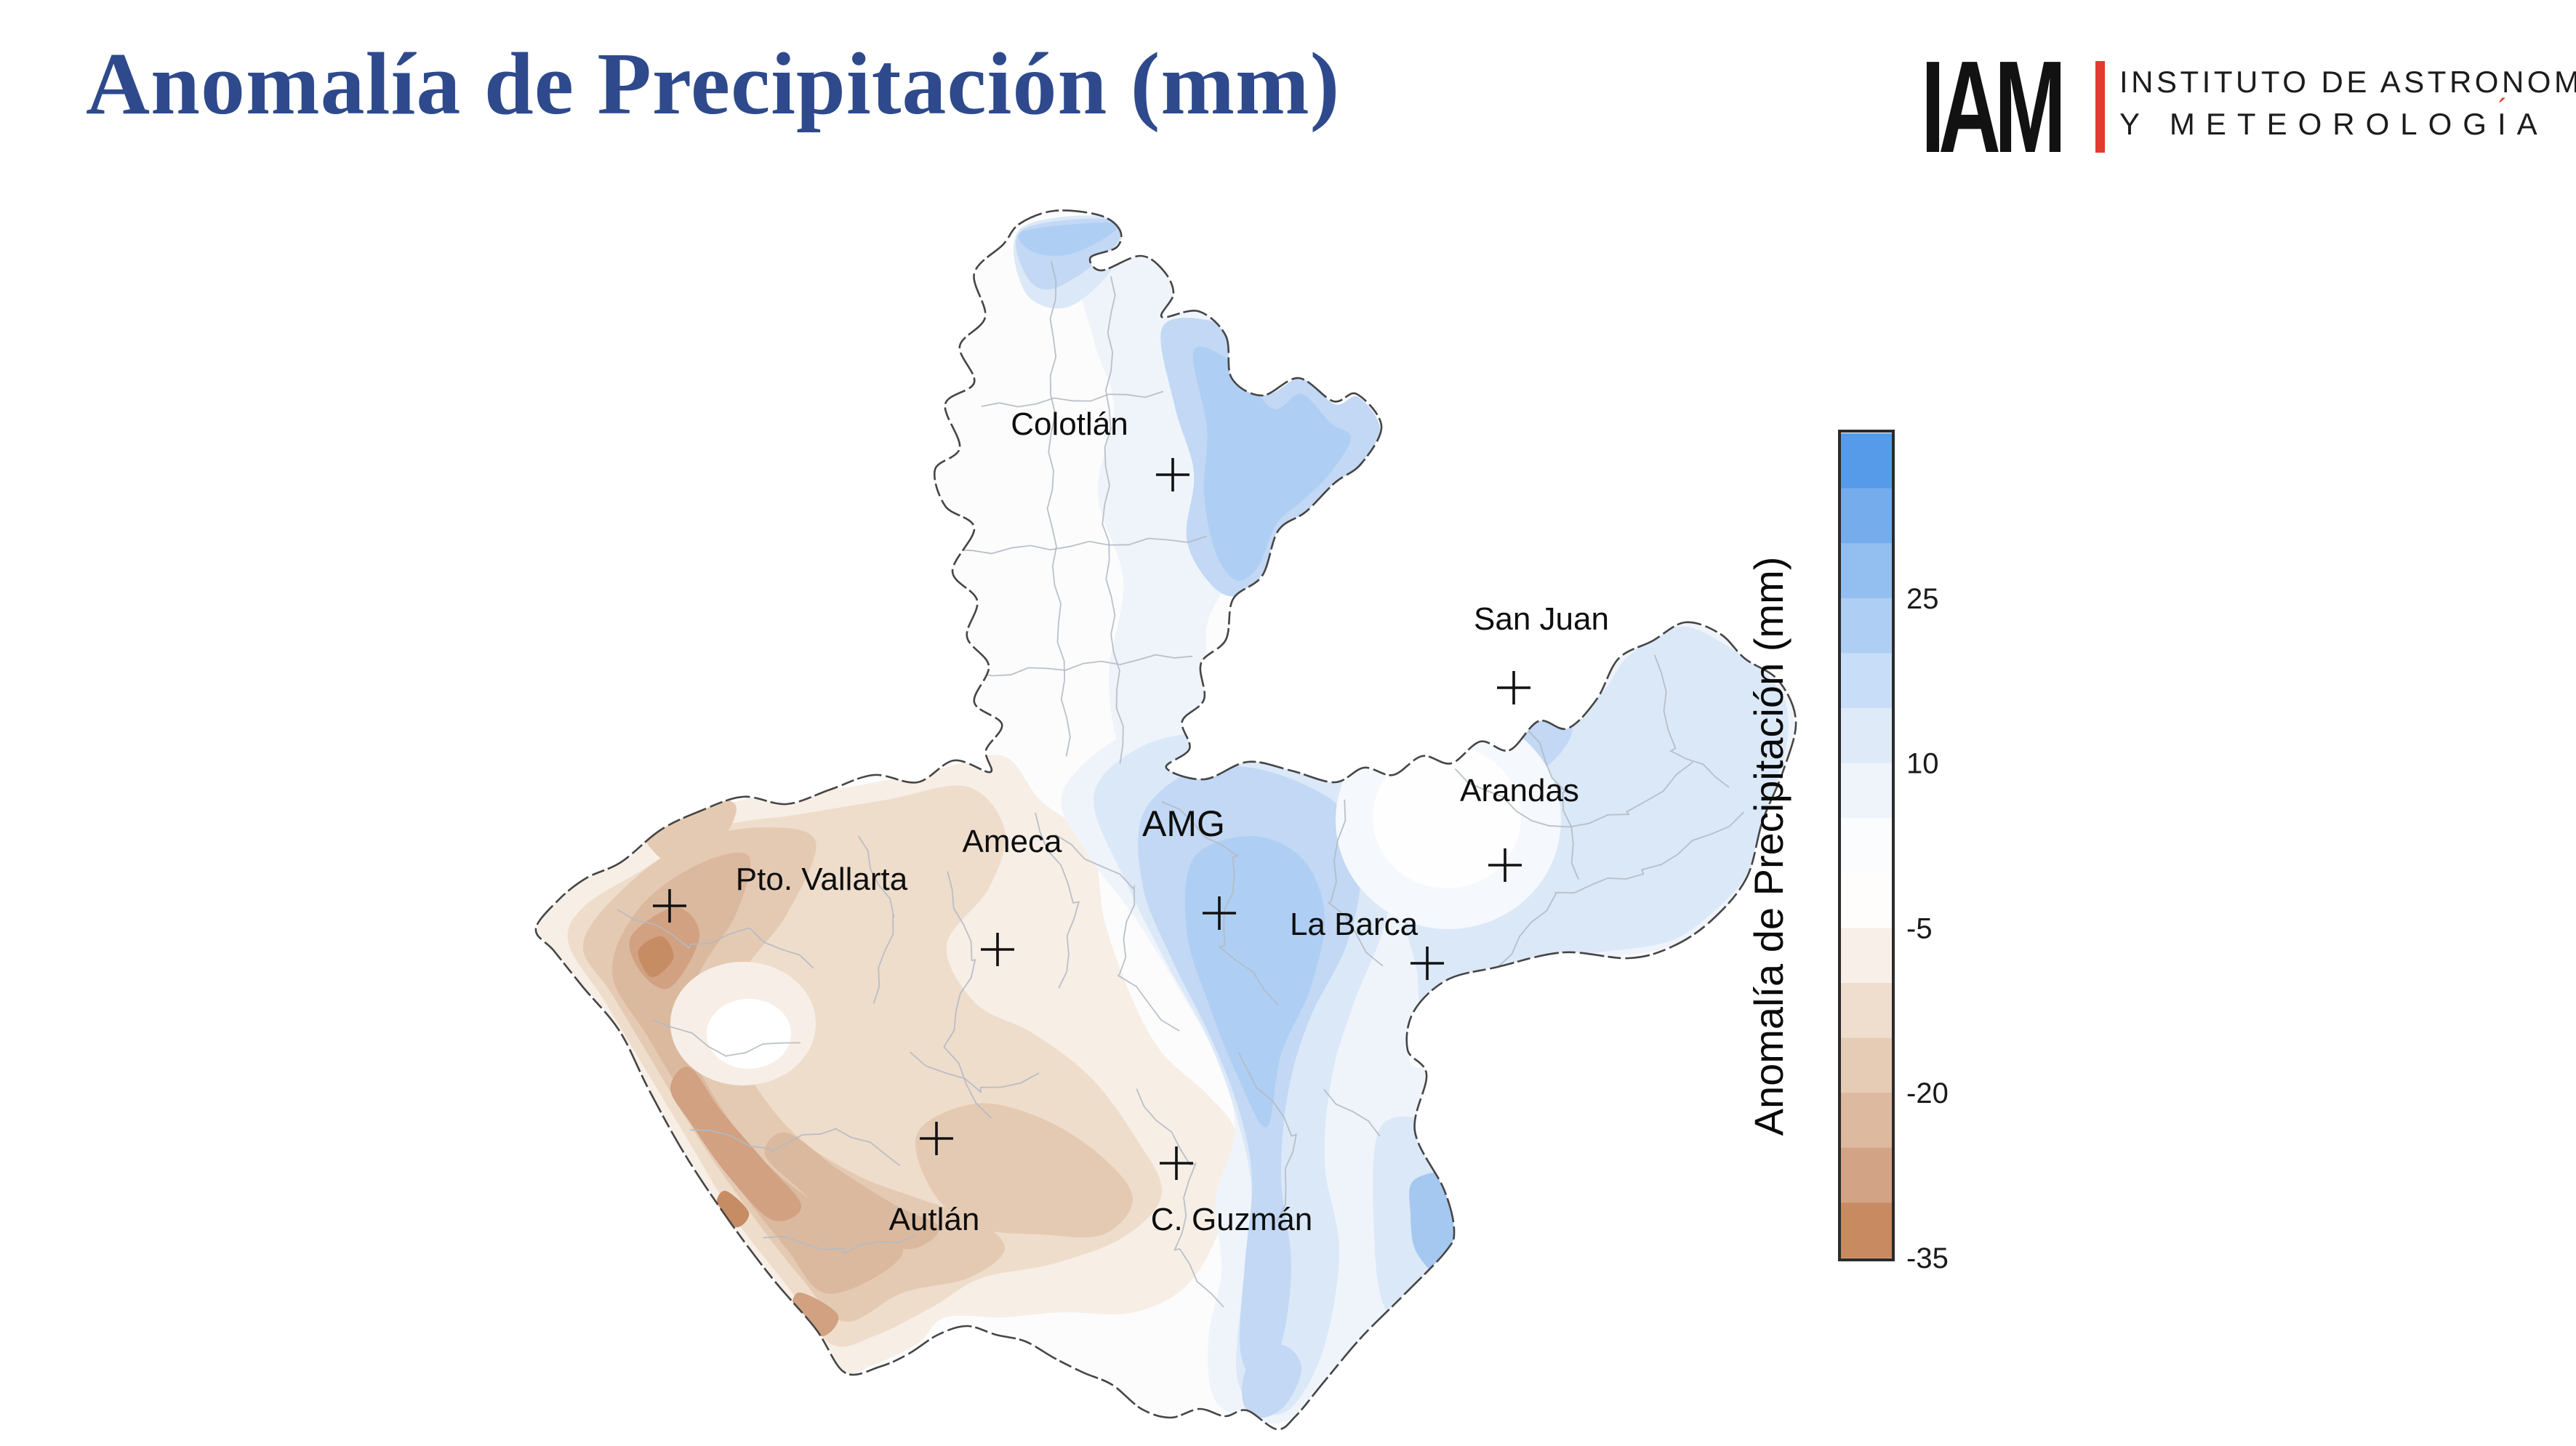 This screenshot has width=2576, height=1446. Describe the element at coordinates (1542, 652) in the screenshot. I see `city-san-juan: San Juan` at that location.